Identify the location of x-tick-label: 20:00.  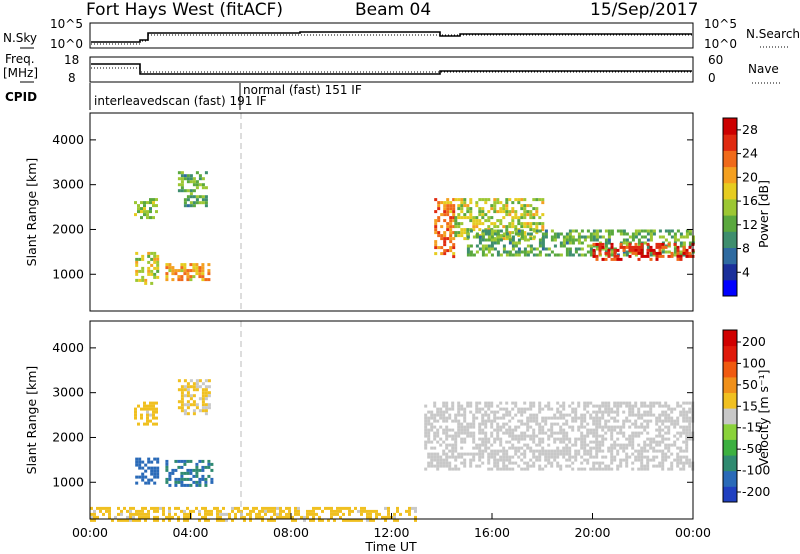
(592, 532).